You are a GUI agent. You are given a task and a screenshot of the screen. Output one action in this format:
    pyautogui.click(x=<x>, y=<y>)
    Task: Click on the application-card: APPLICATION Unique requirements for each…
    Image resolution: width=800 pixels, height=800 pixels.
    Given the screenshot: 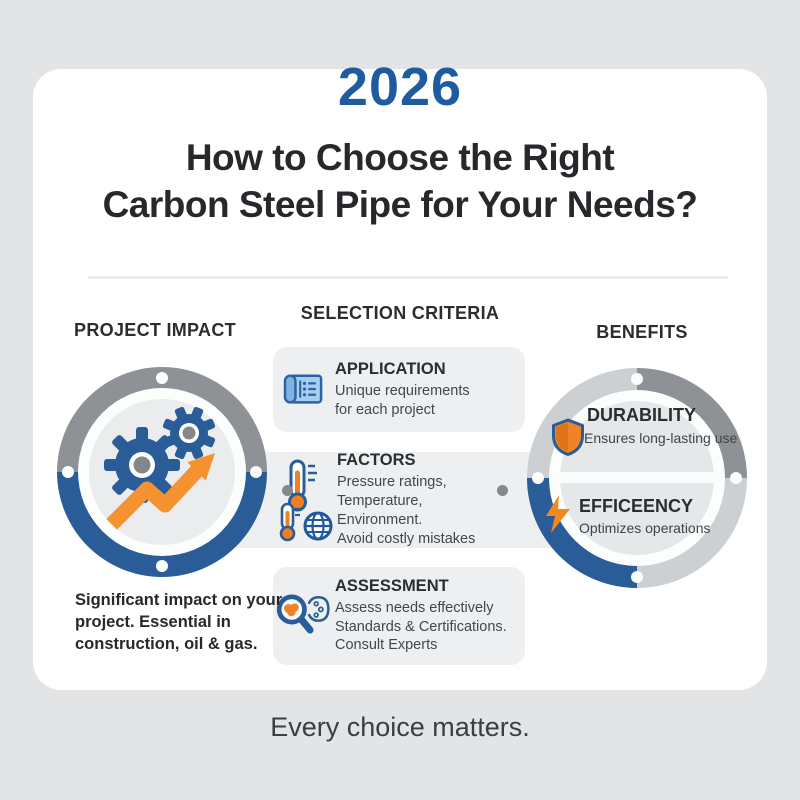 What is the action you would take?
    pyautogui.click(x=399, y=389)
    